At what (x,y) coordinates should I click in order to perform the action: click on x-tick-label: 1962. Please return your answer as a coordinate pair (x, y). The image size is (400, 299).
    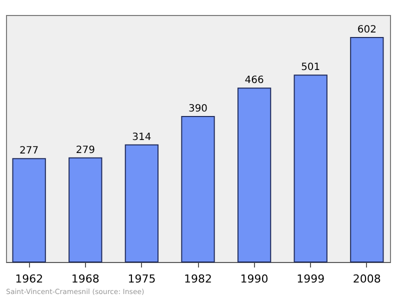
    Looking at the image, I should click on (29, 279).